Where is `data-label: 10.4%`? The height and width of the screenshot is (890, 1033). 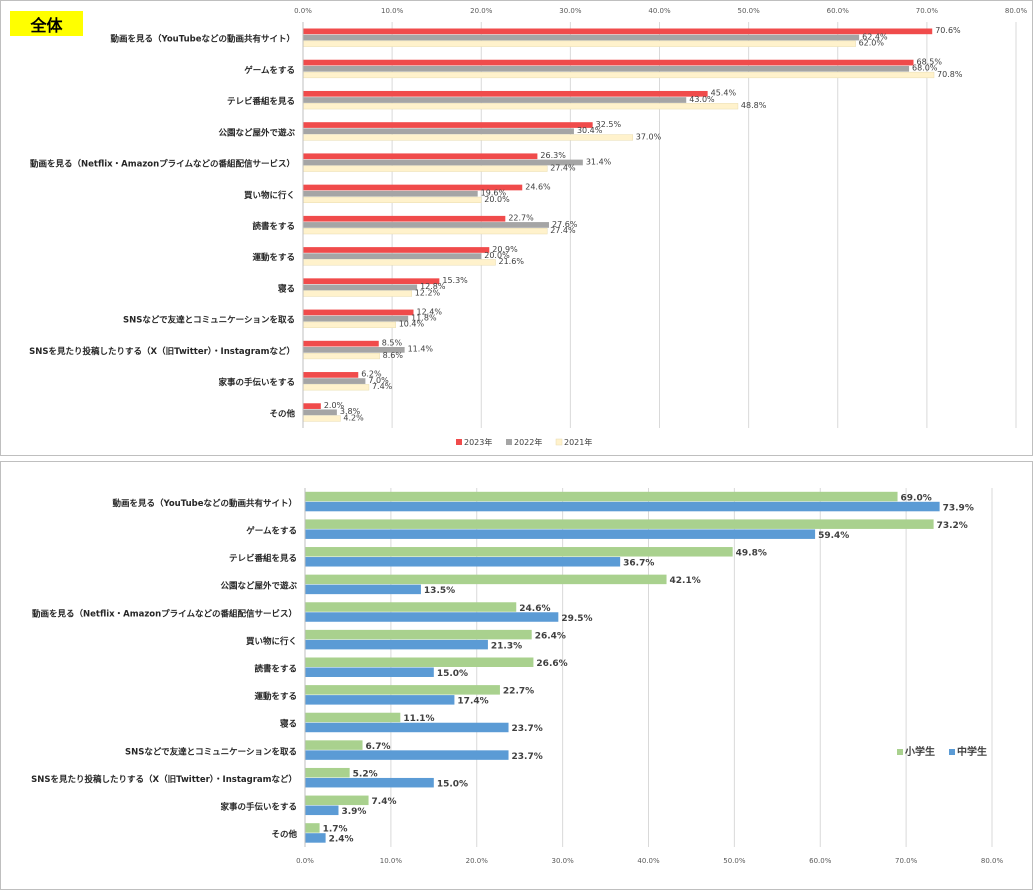 data-label: 10.4% is located at coordinates (412, 324).